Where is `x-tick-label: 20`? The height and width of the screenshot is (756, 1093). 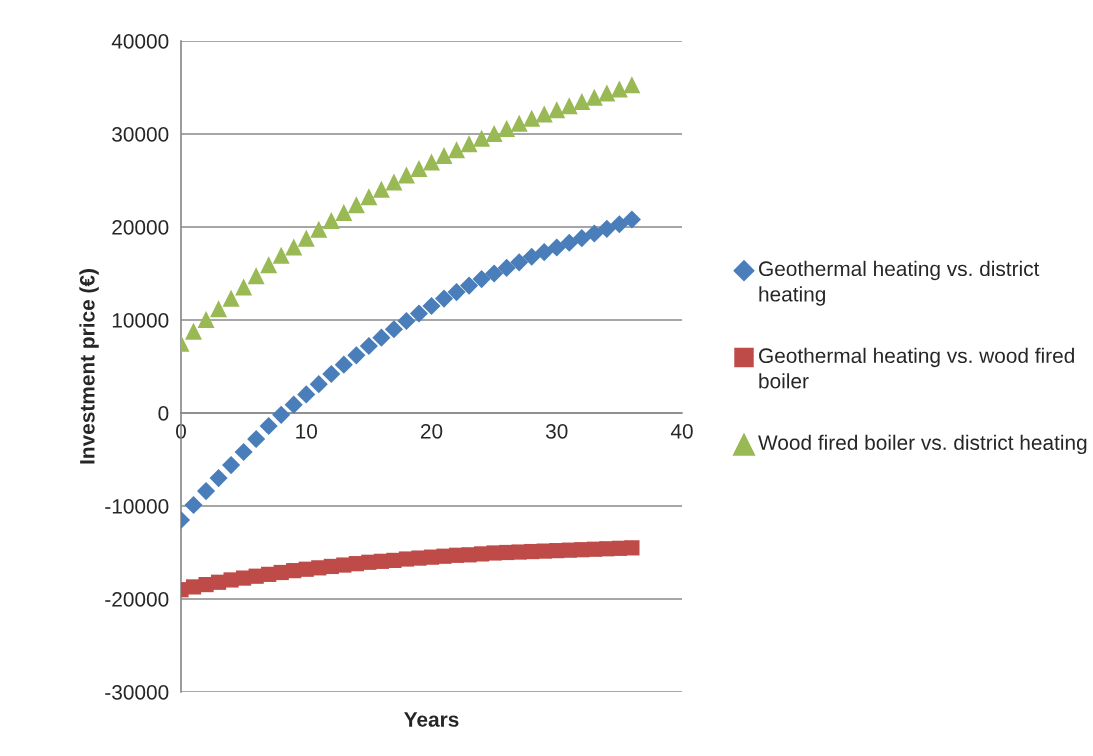
x-tick-label: 20 is located at coordinates (431, 431).